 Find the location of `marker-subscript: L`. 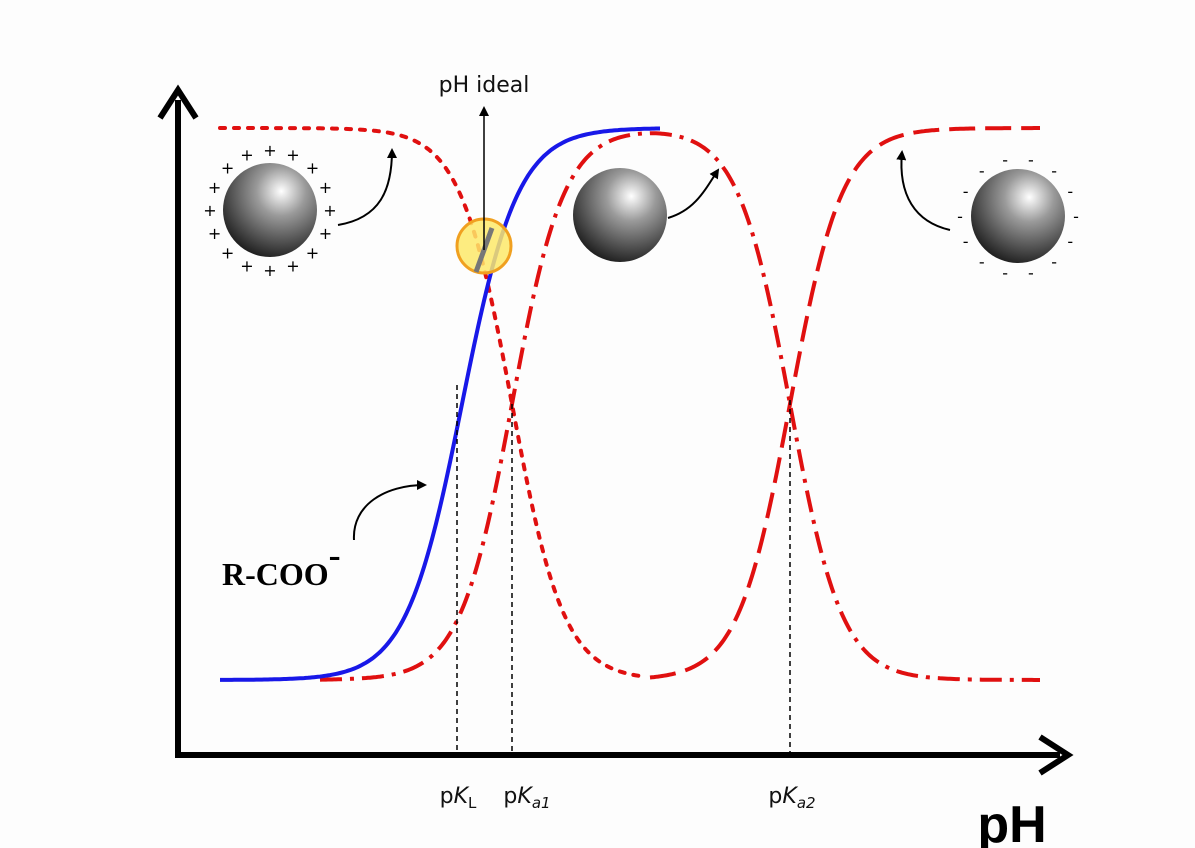

marker-subscript: L is located at coordinates (472, 803).